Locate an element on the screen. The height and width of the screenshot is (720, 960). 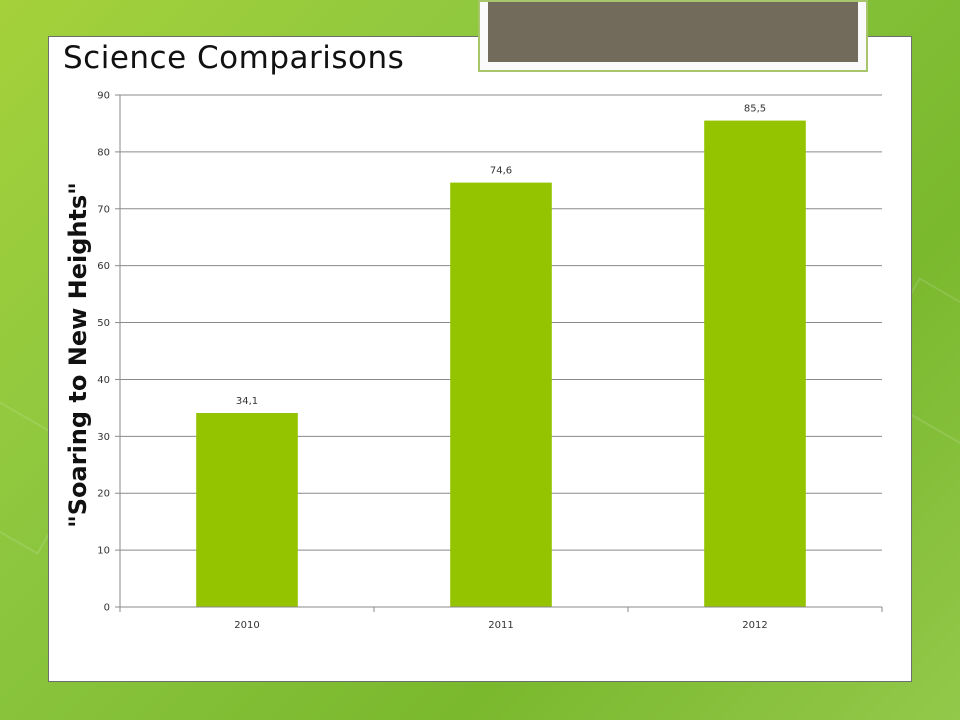
x-tick-label: 2011 is located at coordinates (500, 625).